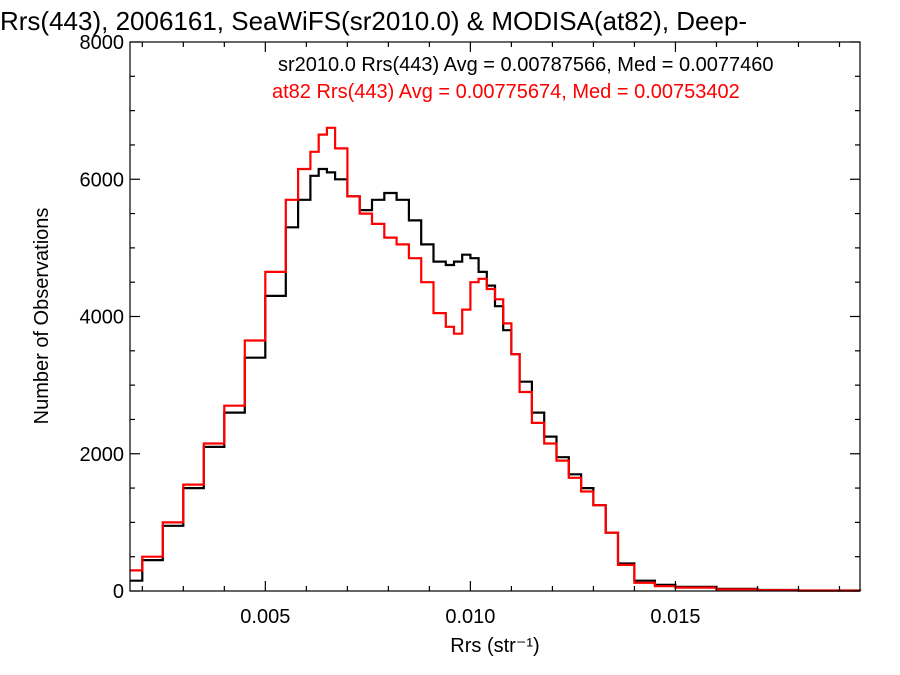  What do you see at coordinates (118, 592) in the screenshot?
I see `y-tick-label: 0` at bounding box center [118, 592].